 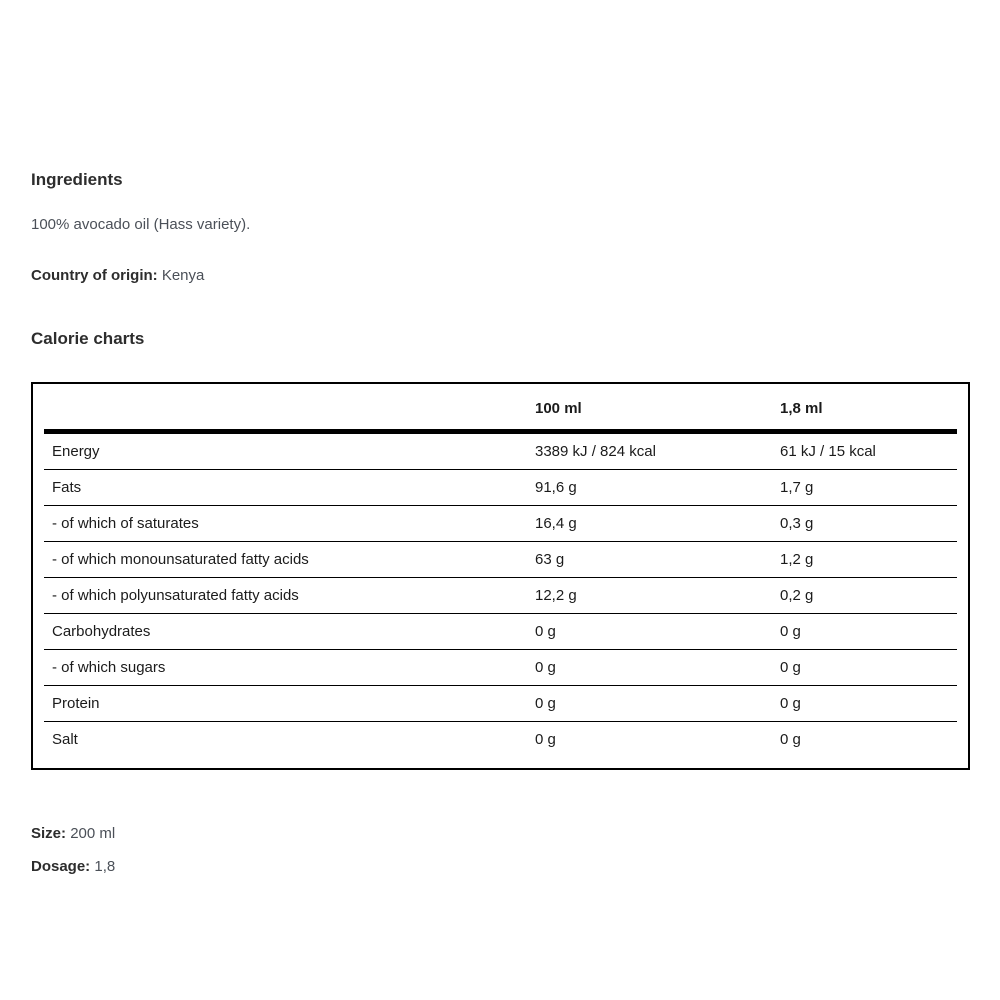 I want to click on value-1-8ml: 0,2 g, so click(x=868, y=595).